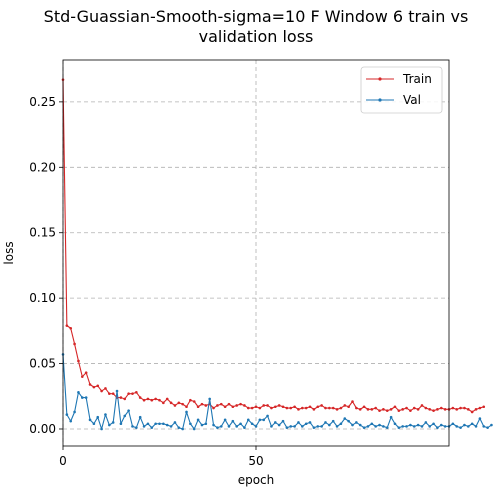  What do you see at coordinates (380, 100) in the screenshot?
I see `legend-marker-val` at bounding box center [380, 100].